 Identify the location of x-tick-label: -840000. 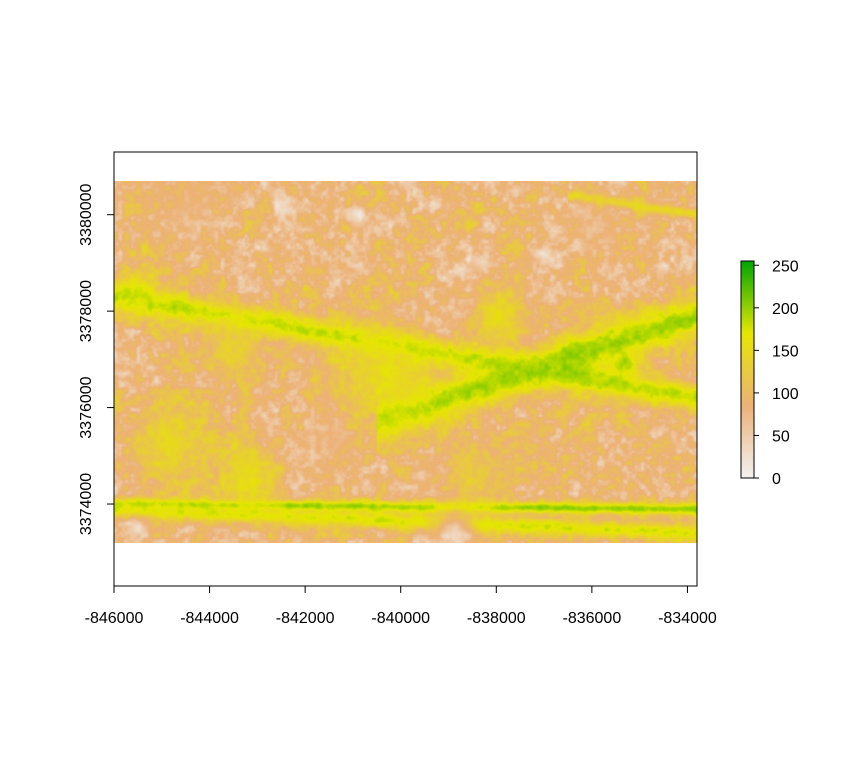
(400, 618).